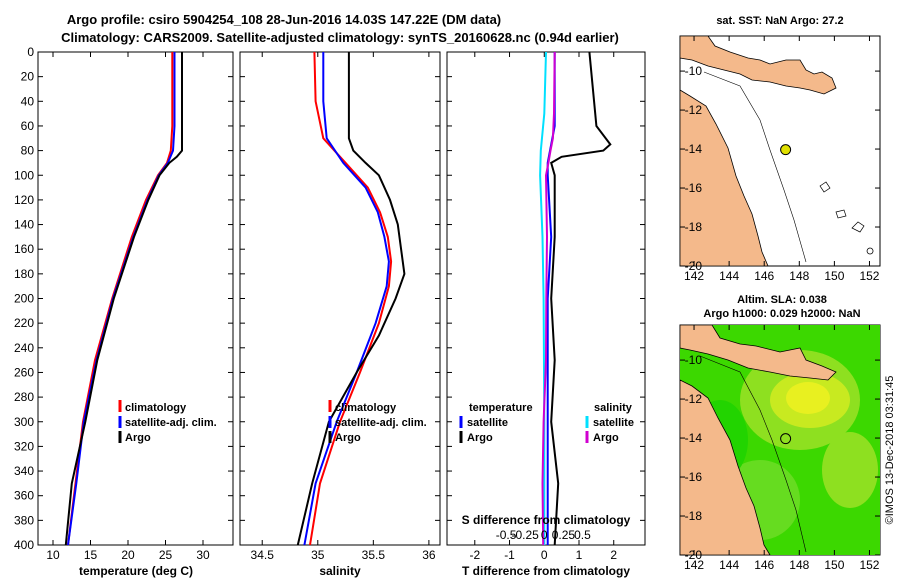  What do you see at coordinates (24, 200) in the screenshot?
I see `depth-tick-label: 120` at bounding box center [24, 200].